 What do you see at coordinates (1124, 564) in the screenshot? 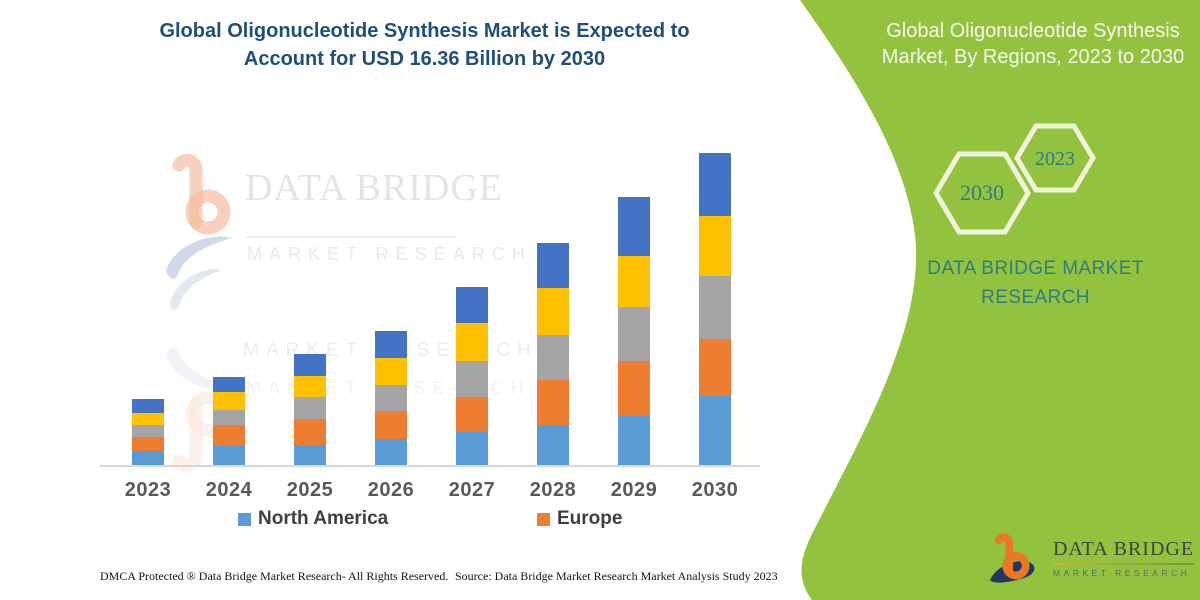
I see `dbmr-logo-divider` at bounding box center [1124, 564].